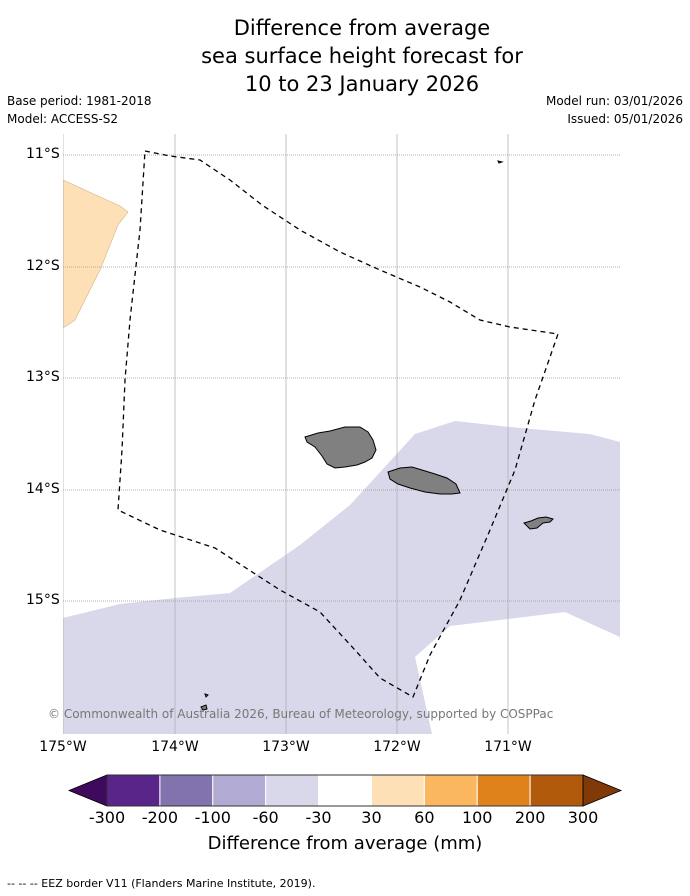 Image resolution: width=690 pixels, height=896 pixels. What do you see at coordinates (371, 817) in the screenshot?
I see `colorbar-tick-label: 30` at bounding box center [371, 817].